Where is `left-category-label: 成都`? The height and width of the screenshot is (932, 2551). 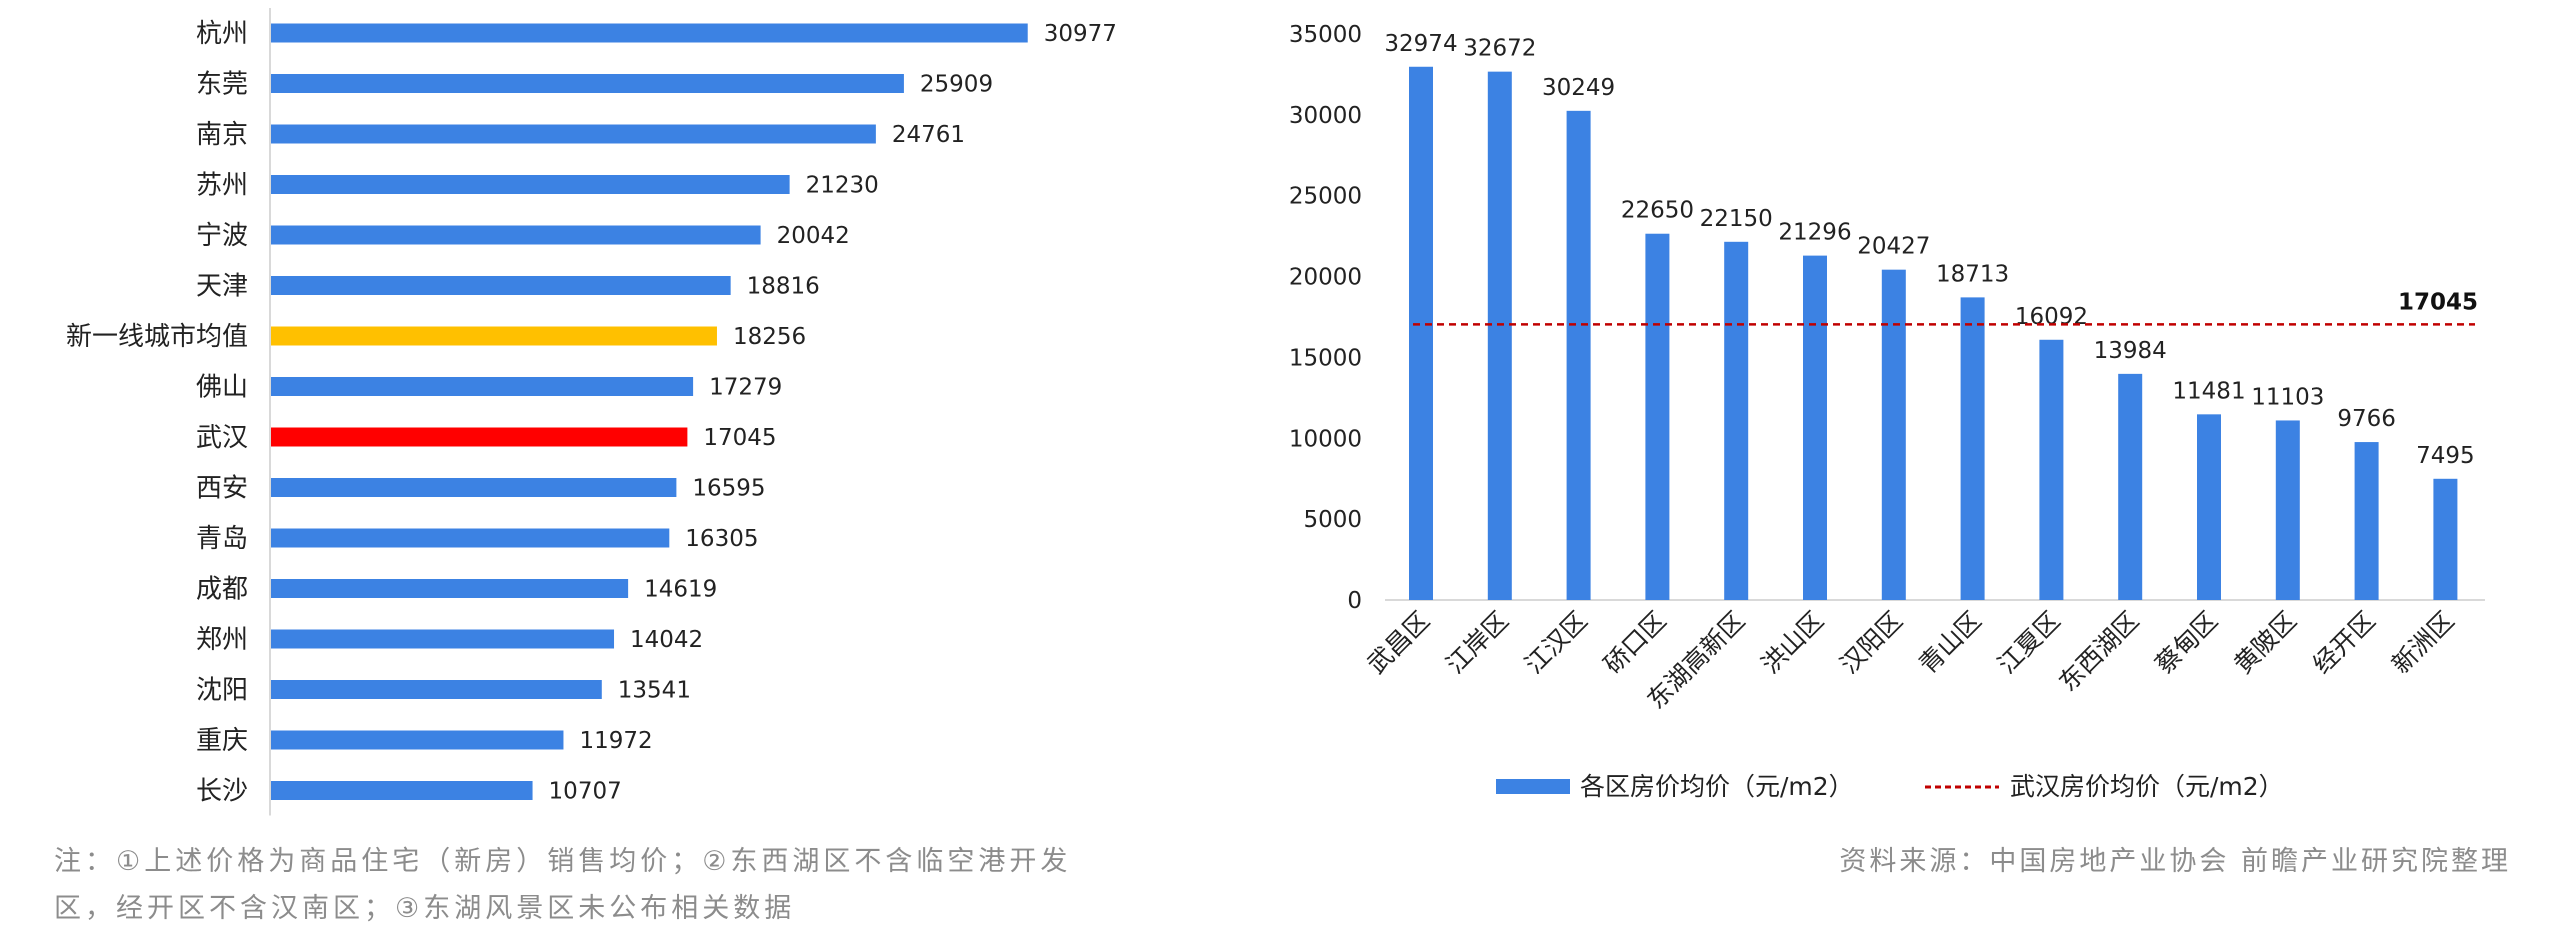 left-category-label: 成都 is located at coordinates (222, 590).